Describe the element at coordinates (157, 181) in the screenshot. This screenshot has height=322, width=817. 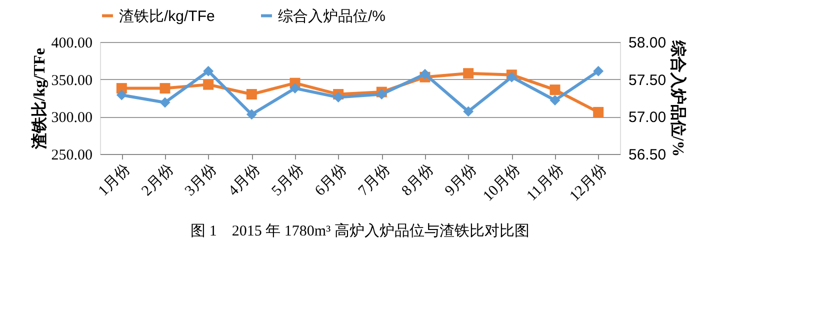
I see `x-tick-label: 2月份` at that location.